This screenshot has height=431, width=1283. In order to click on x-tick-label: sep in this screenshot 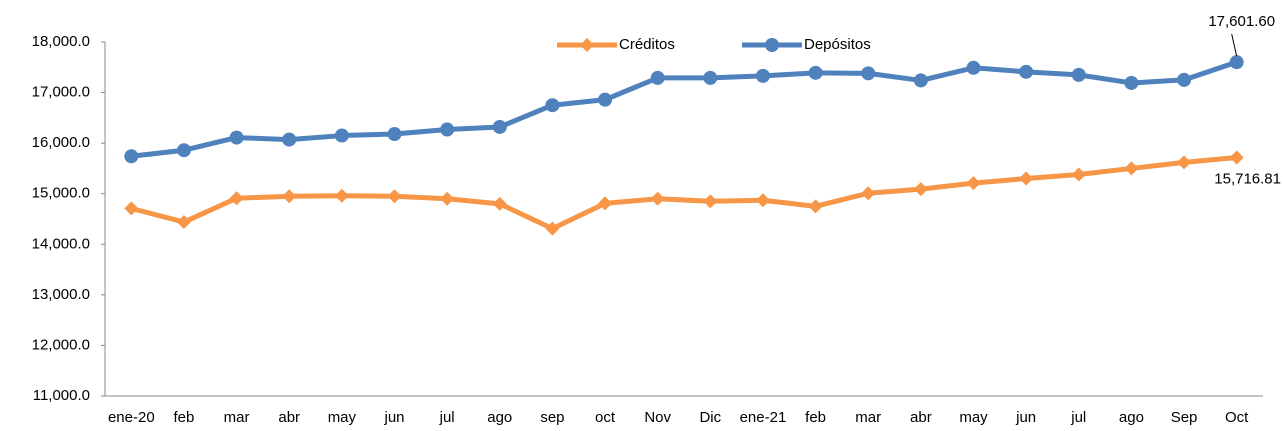, I will do `click(552, 417)`.